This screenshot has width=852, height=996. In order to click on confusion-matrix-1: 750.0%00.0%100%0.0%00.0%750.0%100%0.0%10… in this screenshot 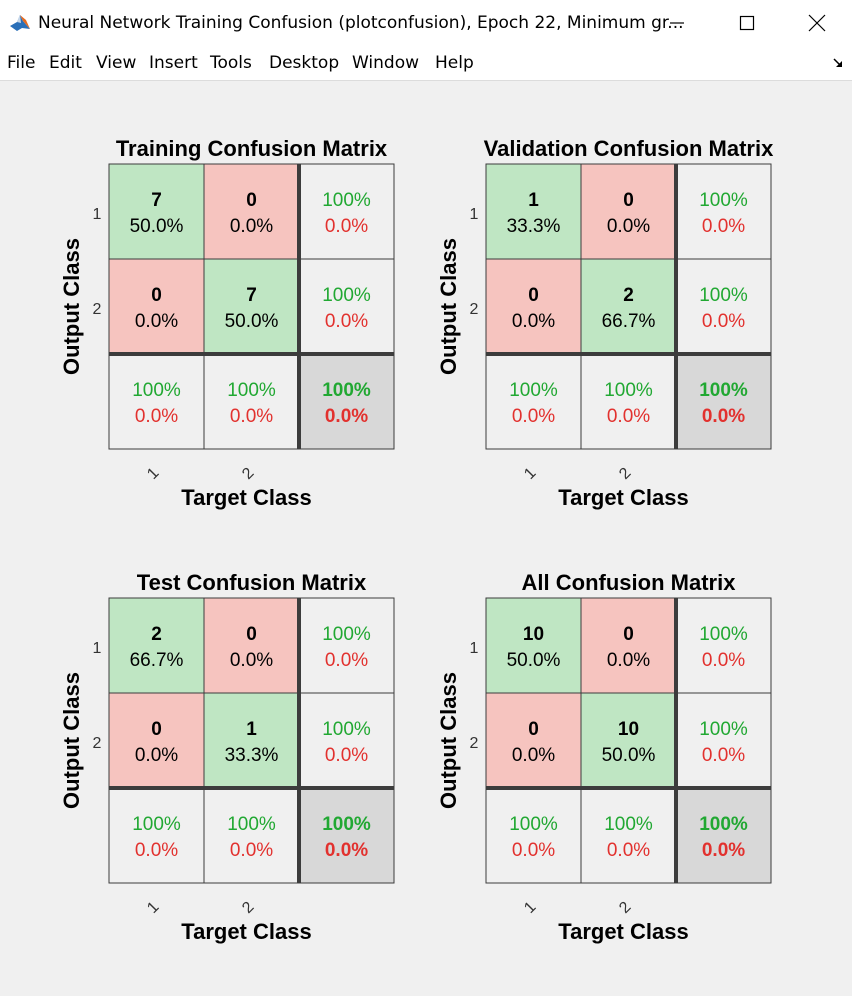, I will do `click(227, 323)`.